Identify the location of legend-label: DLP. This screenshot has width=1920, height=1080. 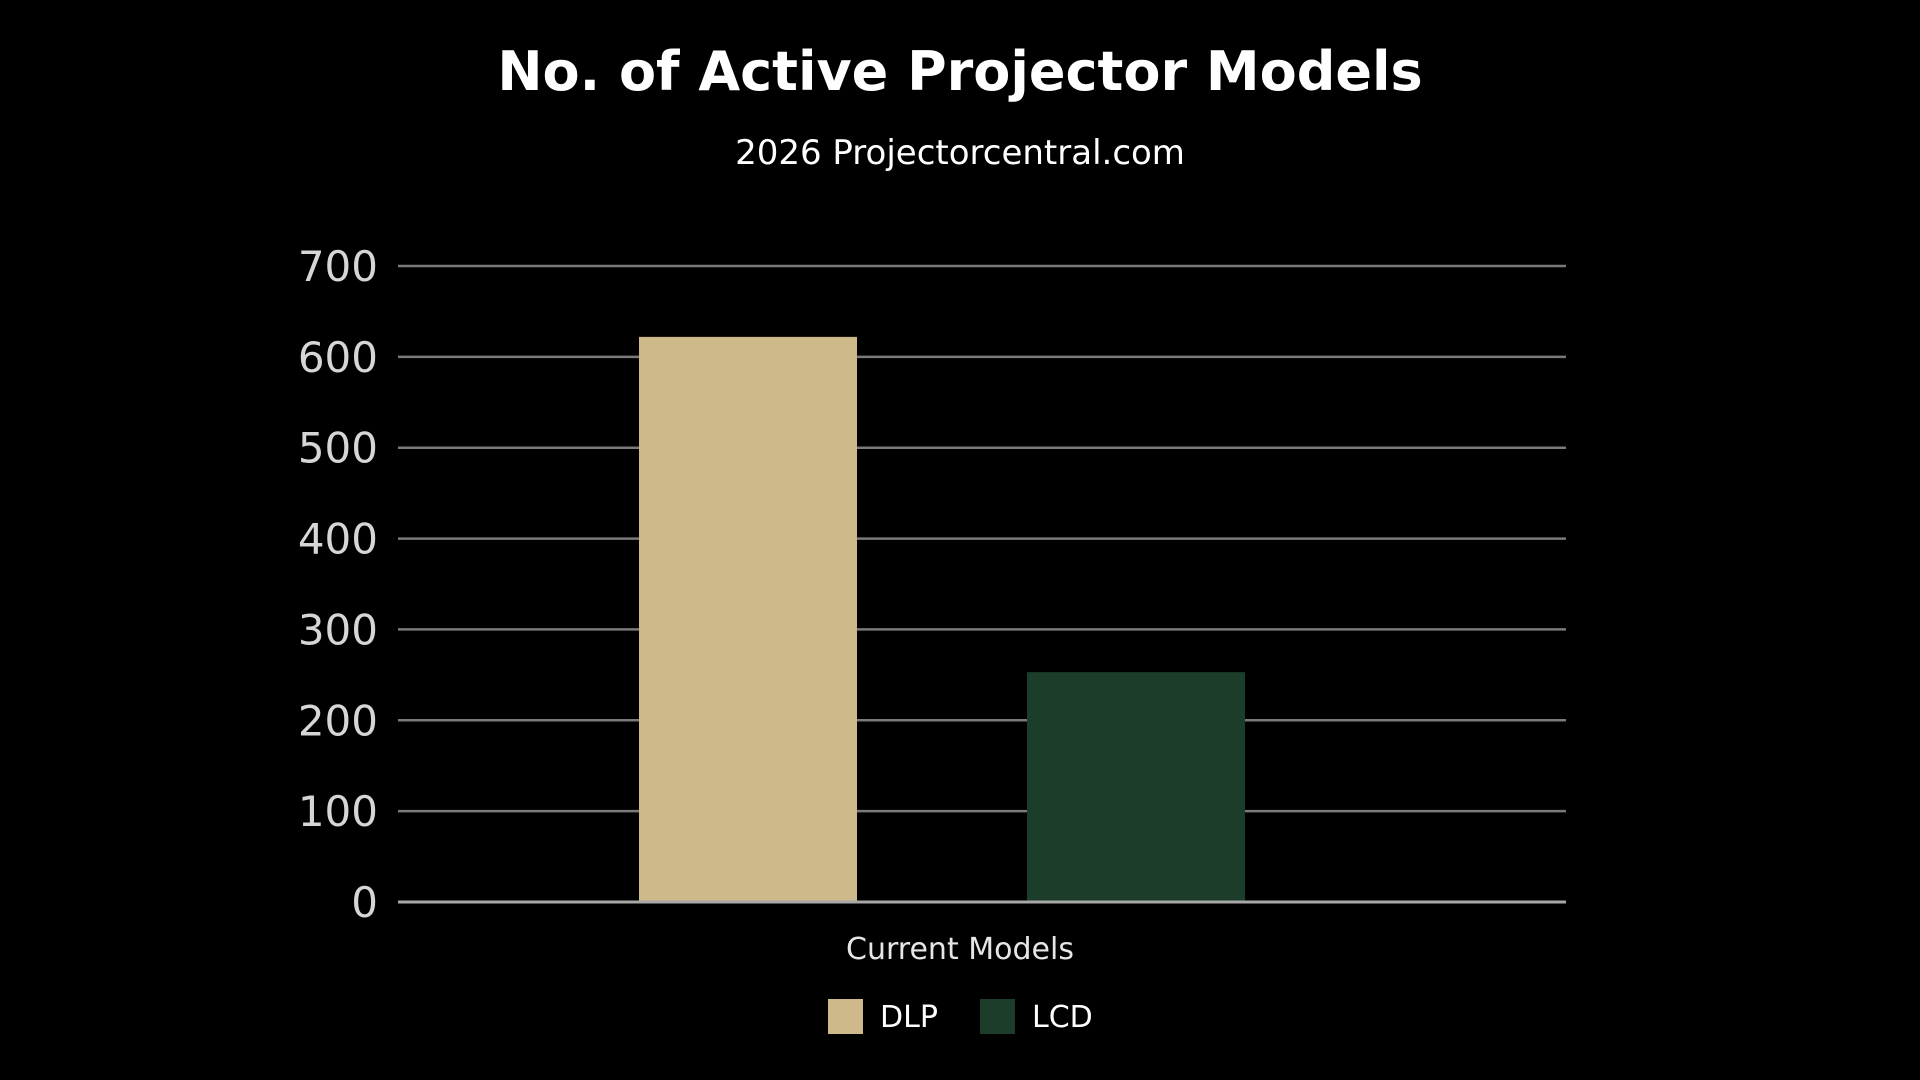
(909, 1017).